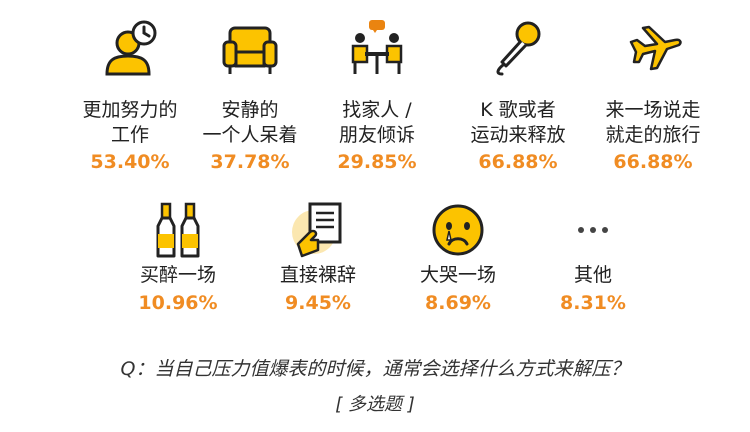 The height and width of the screenshot is (432, 750). I want to click on conversation-icon, so click(377, 48).